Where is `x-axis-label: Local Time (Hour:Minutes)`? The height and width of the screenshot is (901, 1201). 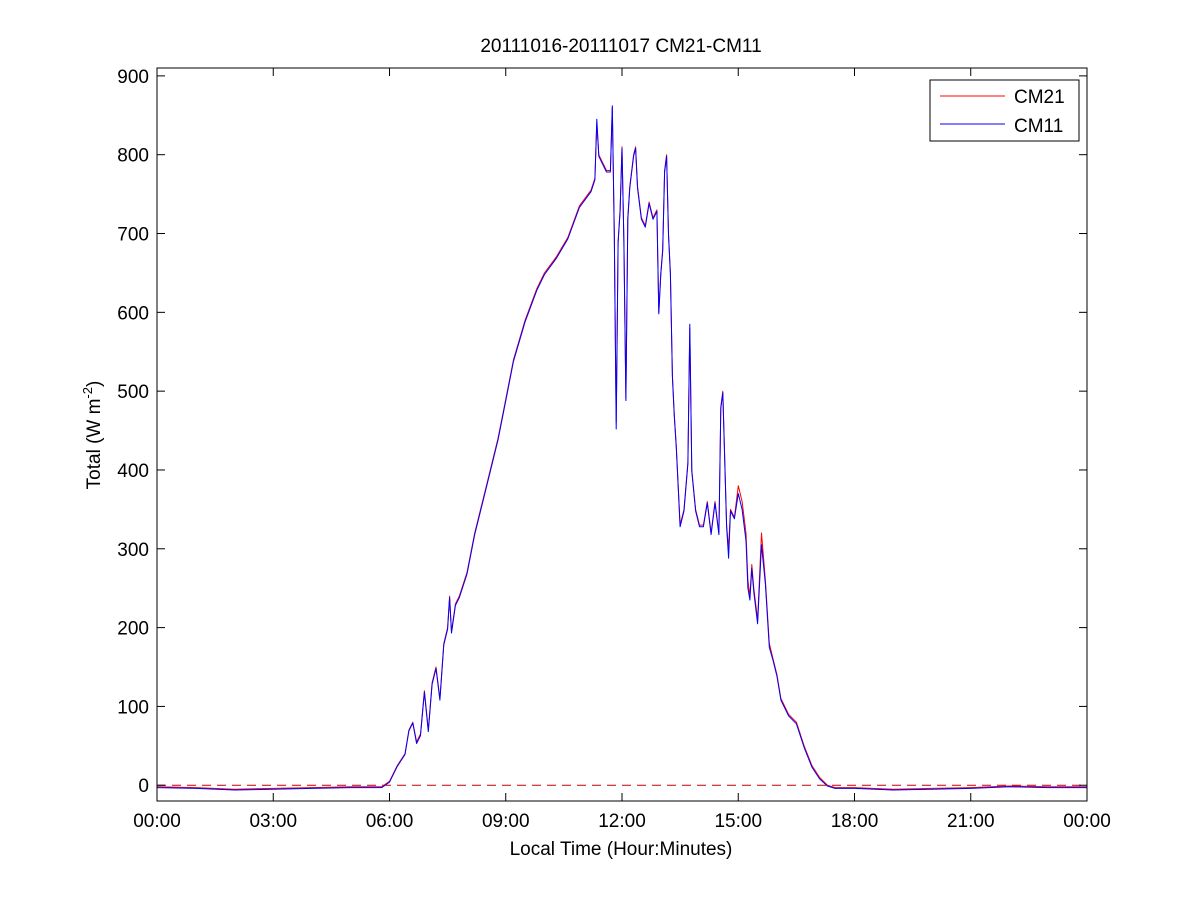
x-axis-label: Local Time (Hour:Minutes) is located at coordinates (621, 849).